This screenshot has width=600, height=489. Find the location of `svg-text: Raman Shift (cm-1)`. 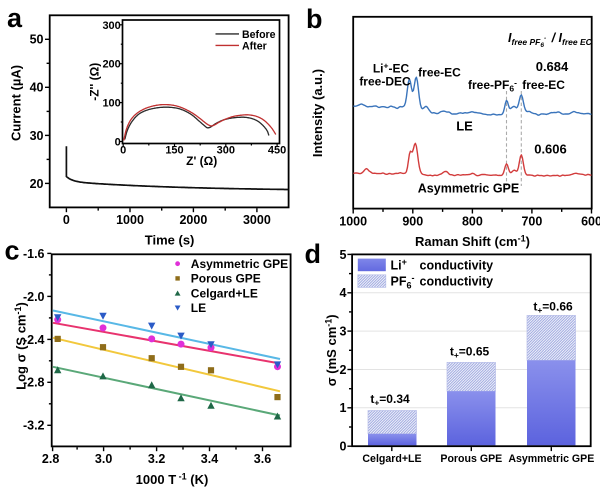

svg-text: Raman Shift (cm-1) is located at coordinates (472, 242).